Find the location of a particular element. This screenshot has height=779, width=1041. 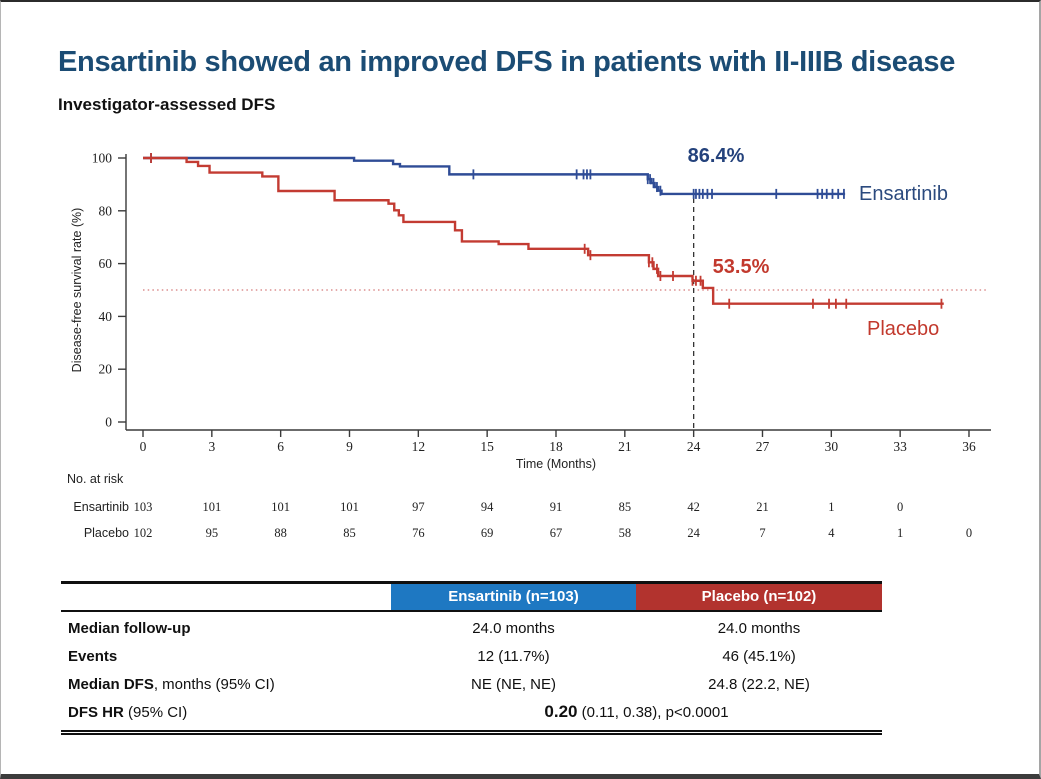

risk-count: 4 is located at coordinates (831, 533).